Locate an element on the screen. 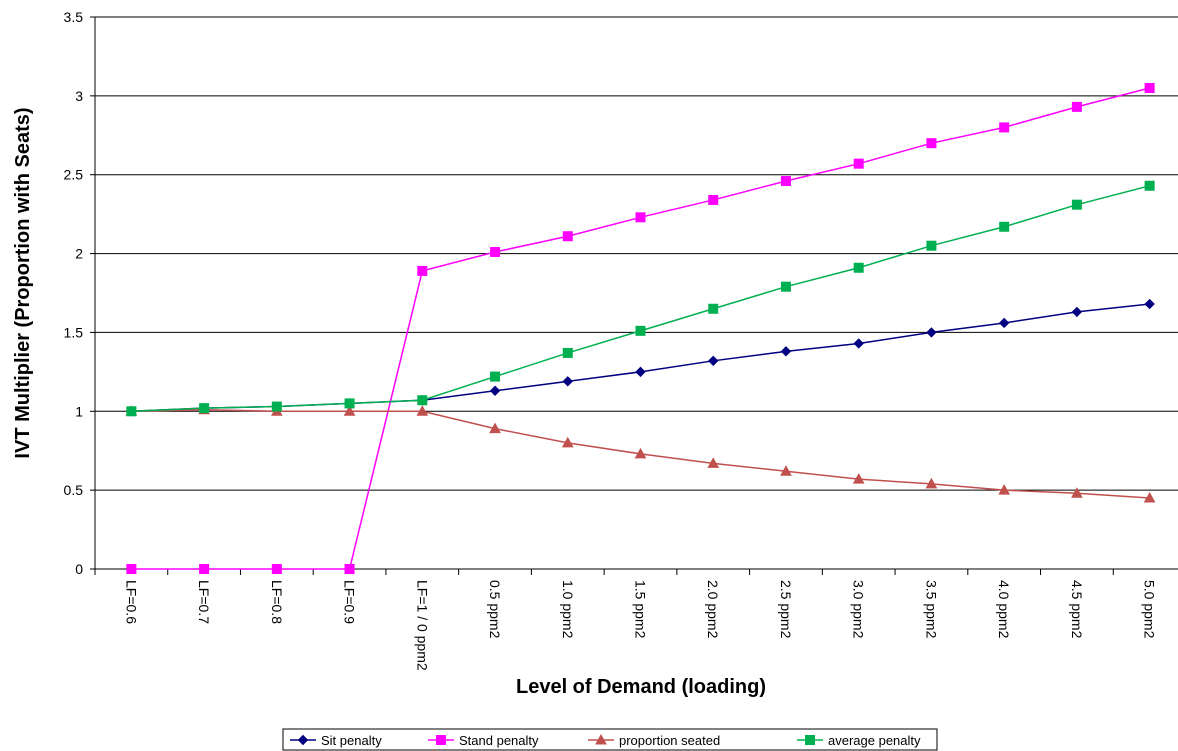 This screenshot has width=1178, height=751. x-tick-label: 2.0 ppm2 is located at coordinates (713, 609).